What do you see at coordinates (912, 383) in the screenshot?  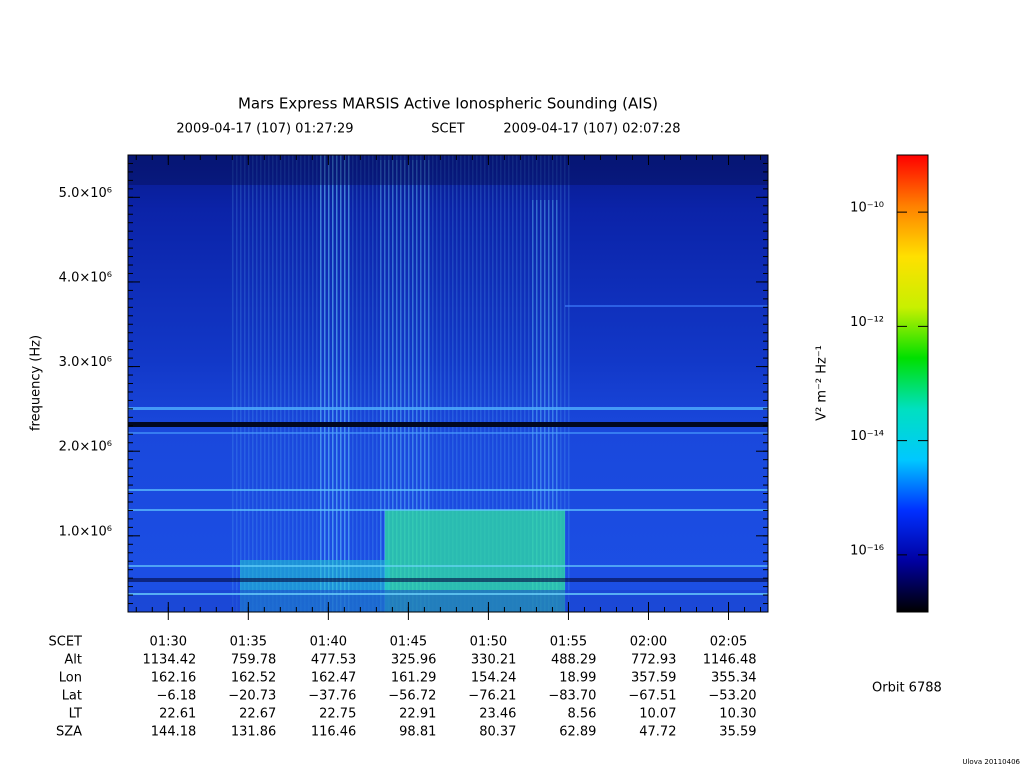 I see `colorbar` at bounding box center [912, 383].